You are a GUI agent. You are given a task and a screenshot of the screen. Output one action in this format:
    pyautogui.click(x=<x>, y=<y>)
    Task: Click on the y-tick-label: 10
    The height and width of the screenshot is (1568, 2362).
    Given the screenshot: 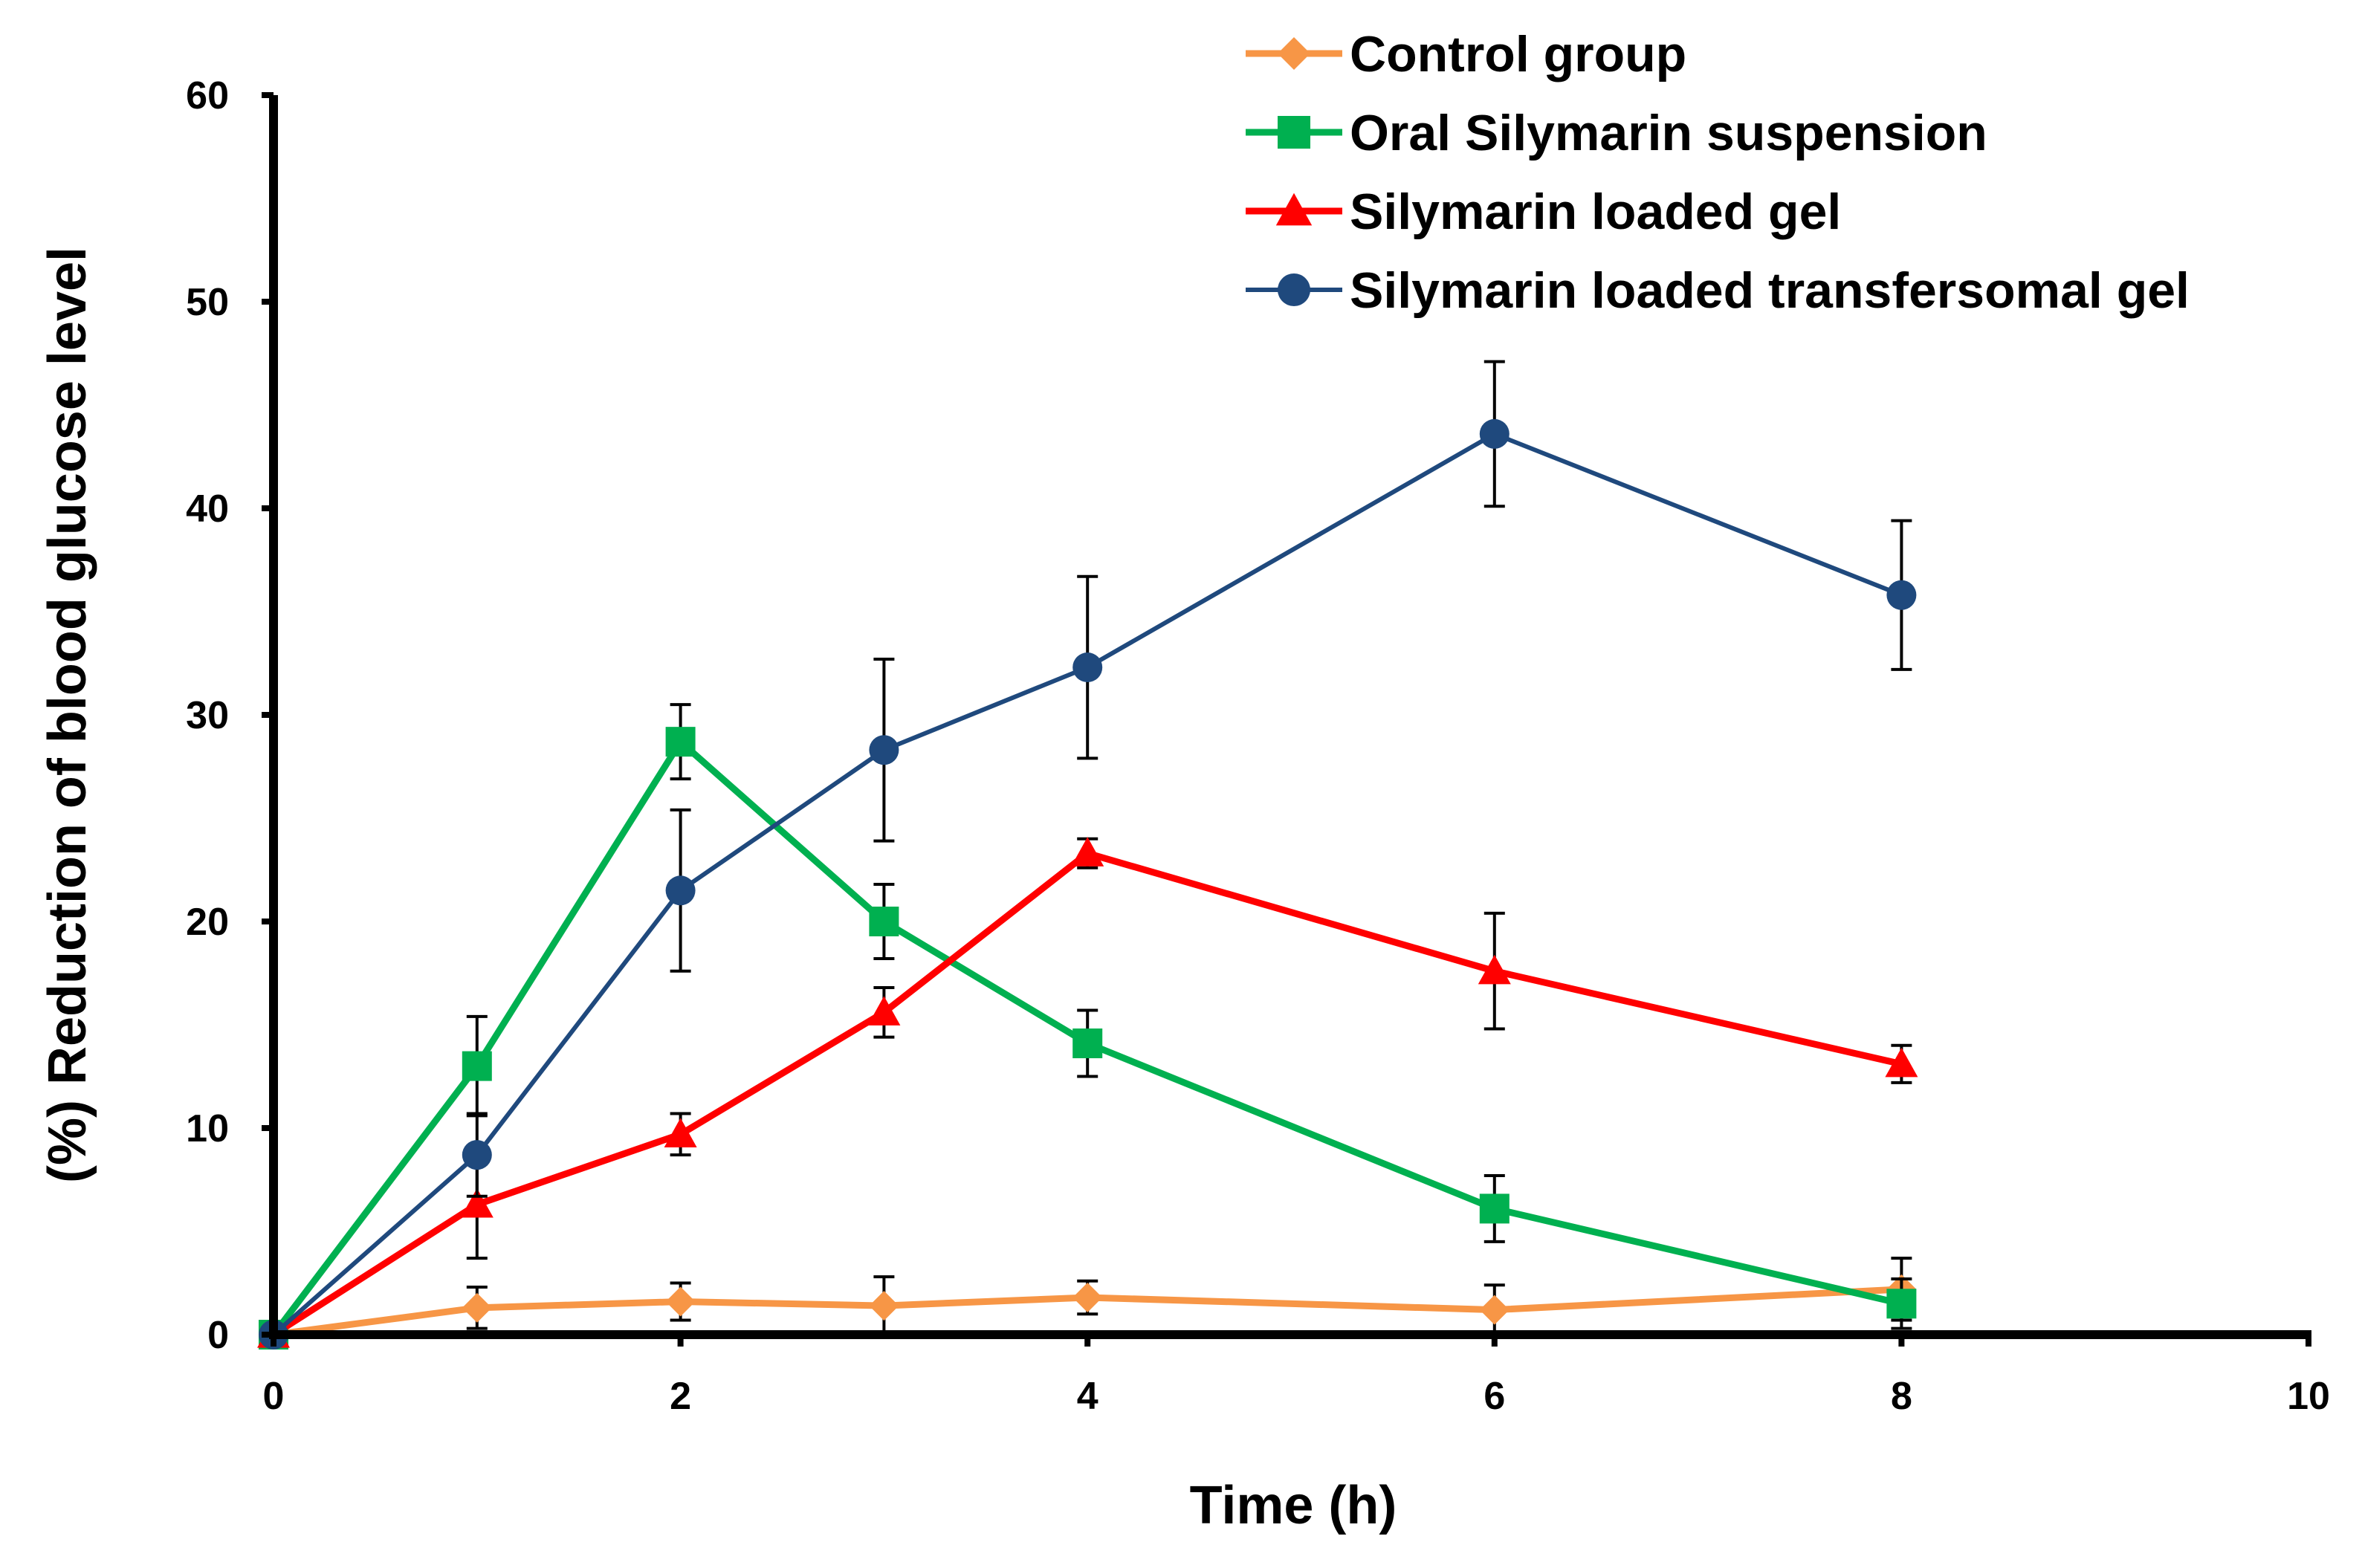 What is the action you would take?
    pyautogui.click(x=207, y=1128)
    